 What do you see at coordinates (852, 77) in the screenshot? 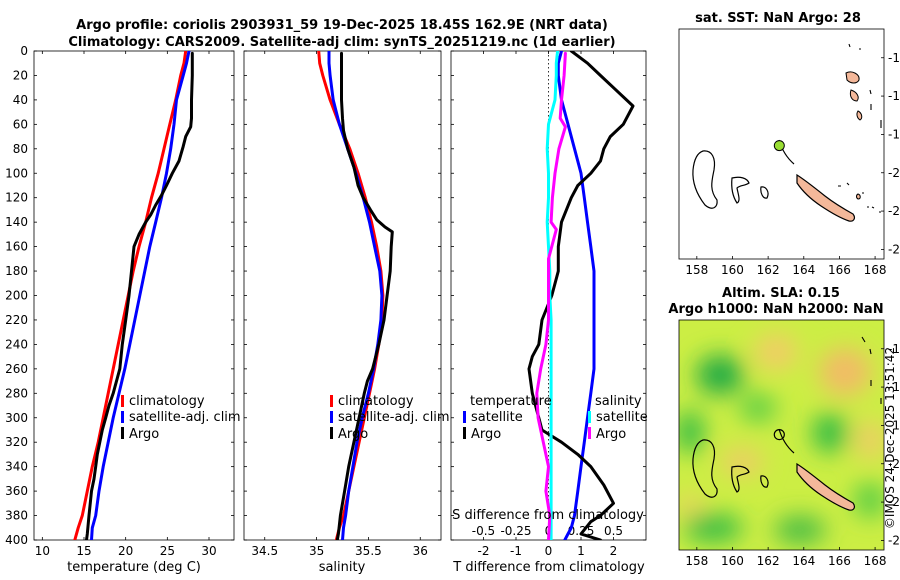
I see `vanuatu-north-land` at bounding box center [852, 77].